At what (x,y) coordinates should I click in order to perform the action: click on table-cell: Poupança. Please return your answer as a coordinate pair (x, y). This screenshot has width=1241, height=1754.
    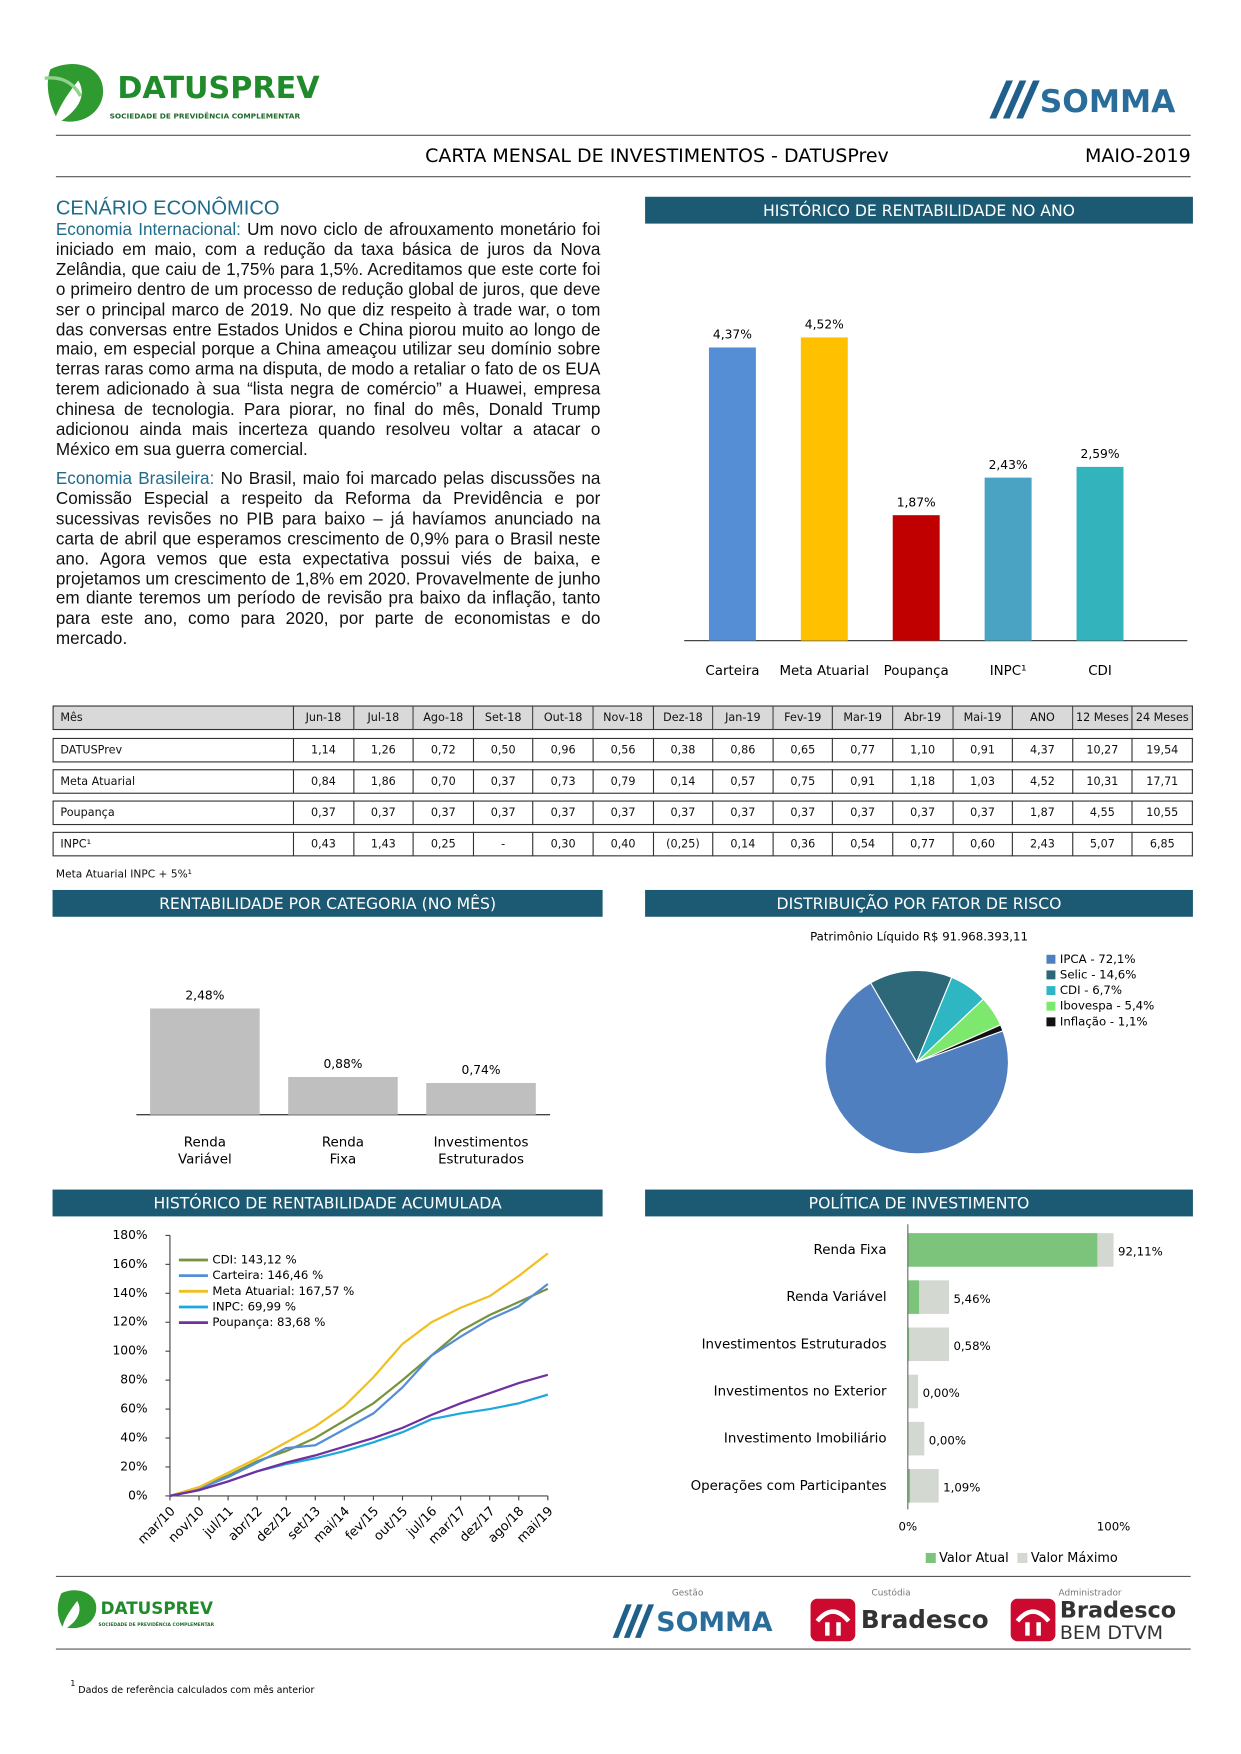
    Looking at the image, I should click on (173, 813).